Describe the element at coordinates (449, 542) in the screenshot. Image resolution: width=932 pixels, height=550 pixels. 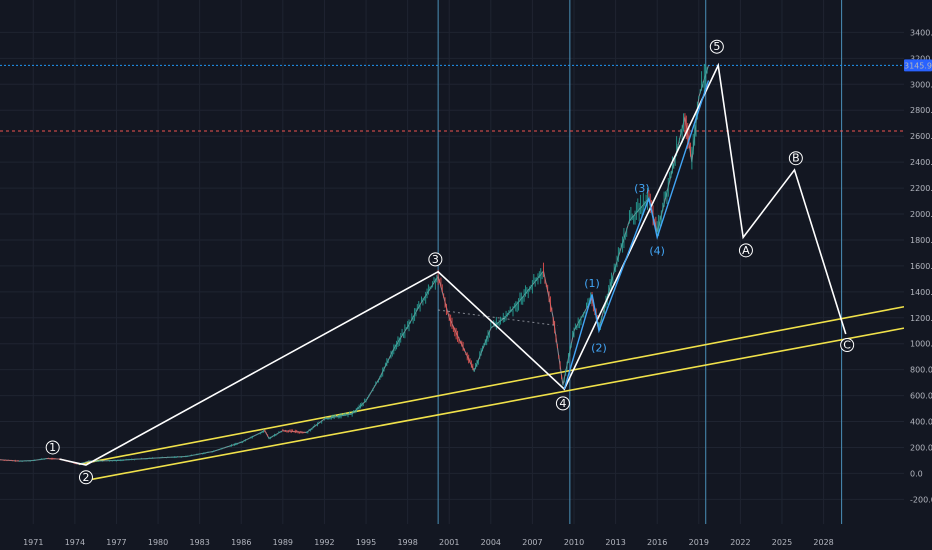
I see `x-tick-label: 2001` at that location.